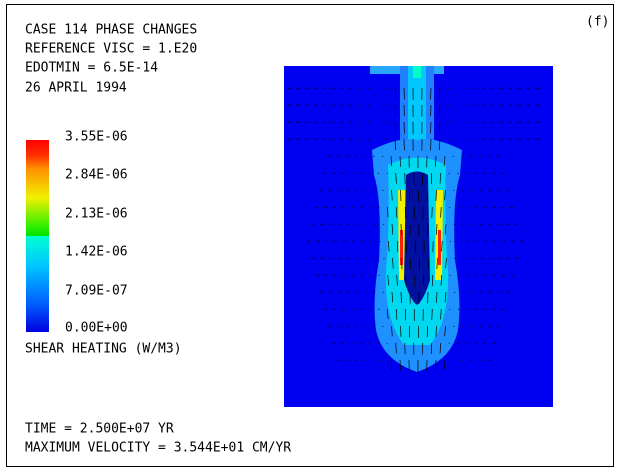 This screenshot has width=620, height=473. I want to click on colorbar-label: 3.55E-06, so click(96, 137).